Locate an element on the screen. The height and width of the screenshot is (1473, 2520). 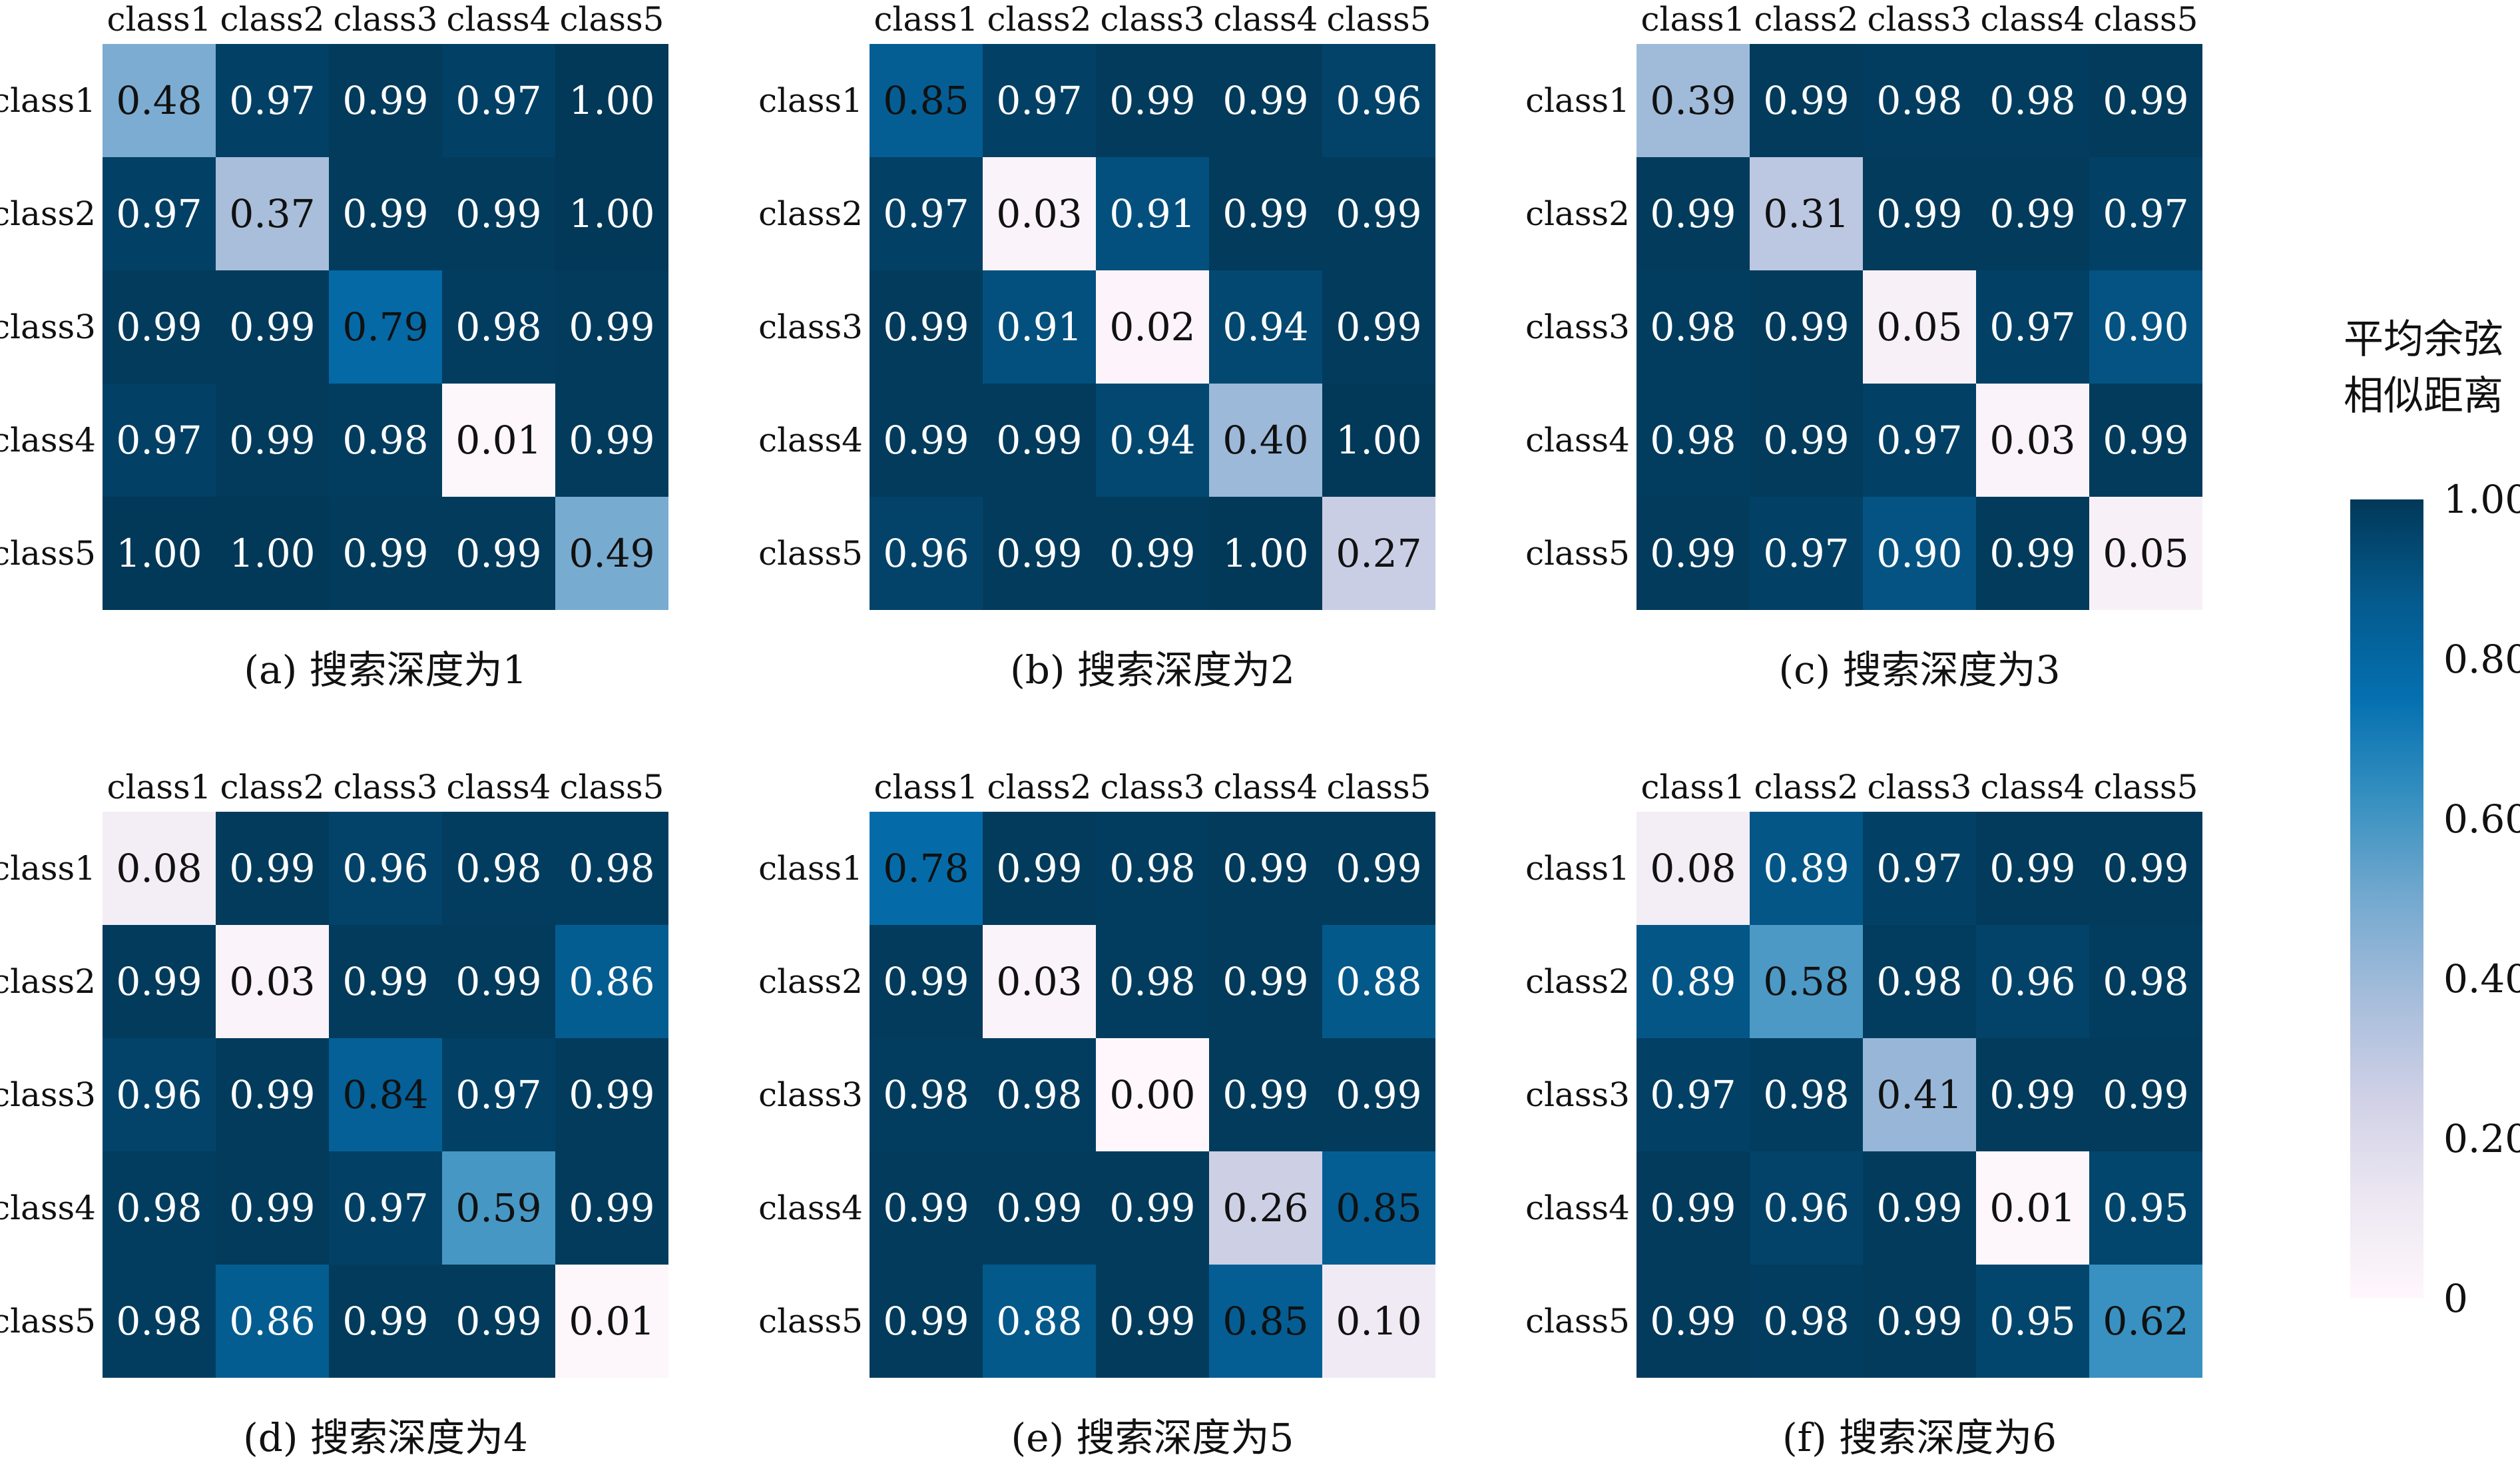
cell-value-label: 0.10 is located at coordinates (1378, 1321).